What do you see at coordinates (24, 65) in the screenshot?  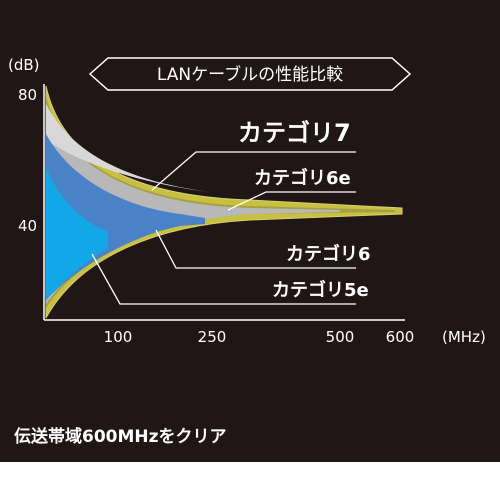 I see `y-axis-label: (dB)` at bounding box center [24, 65].